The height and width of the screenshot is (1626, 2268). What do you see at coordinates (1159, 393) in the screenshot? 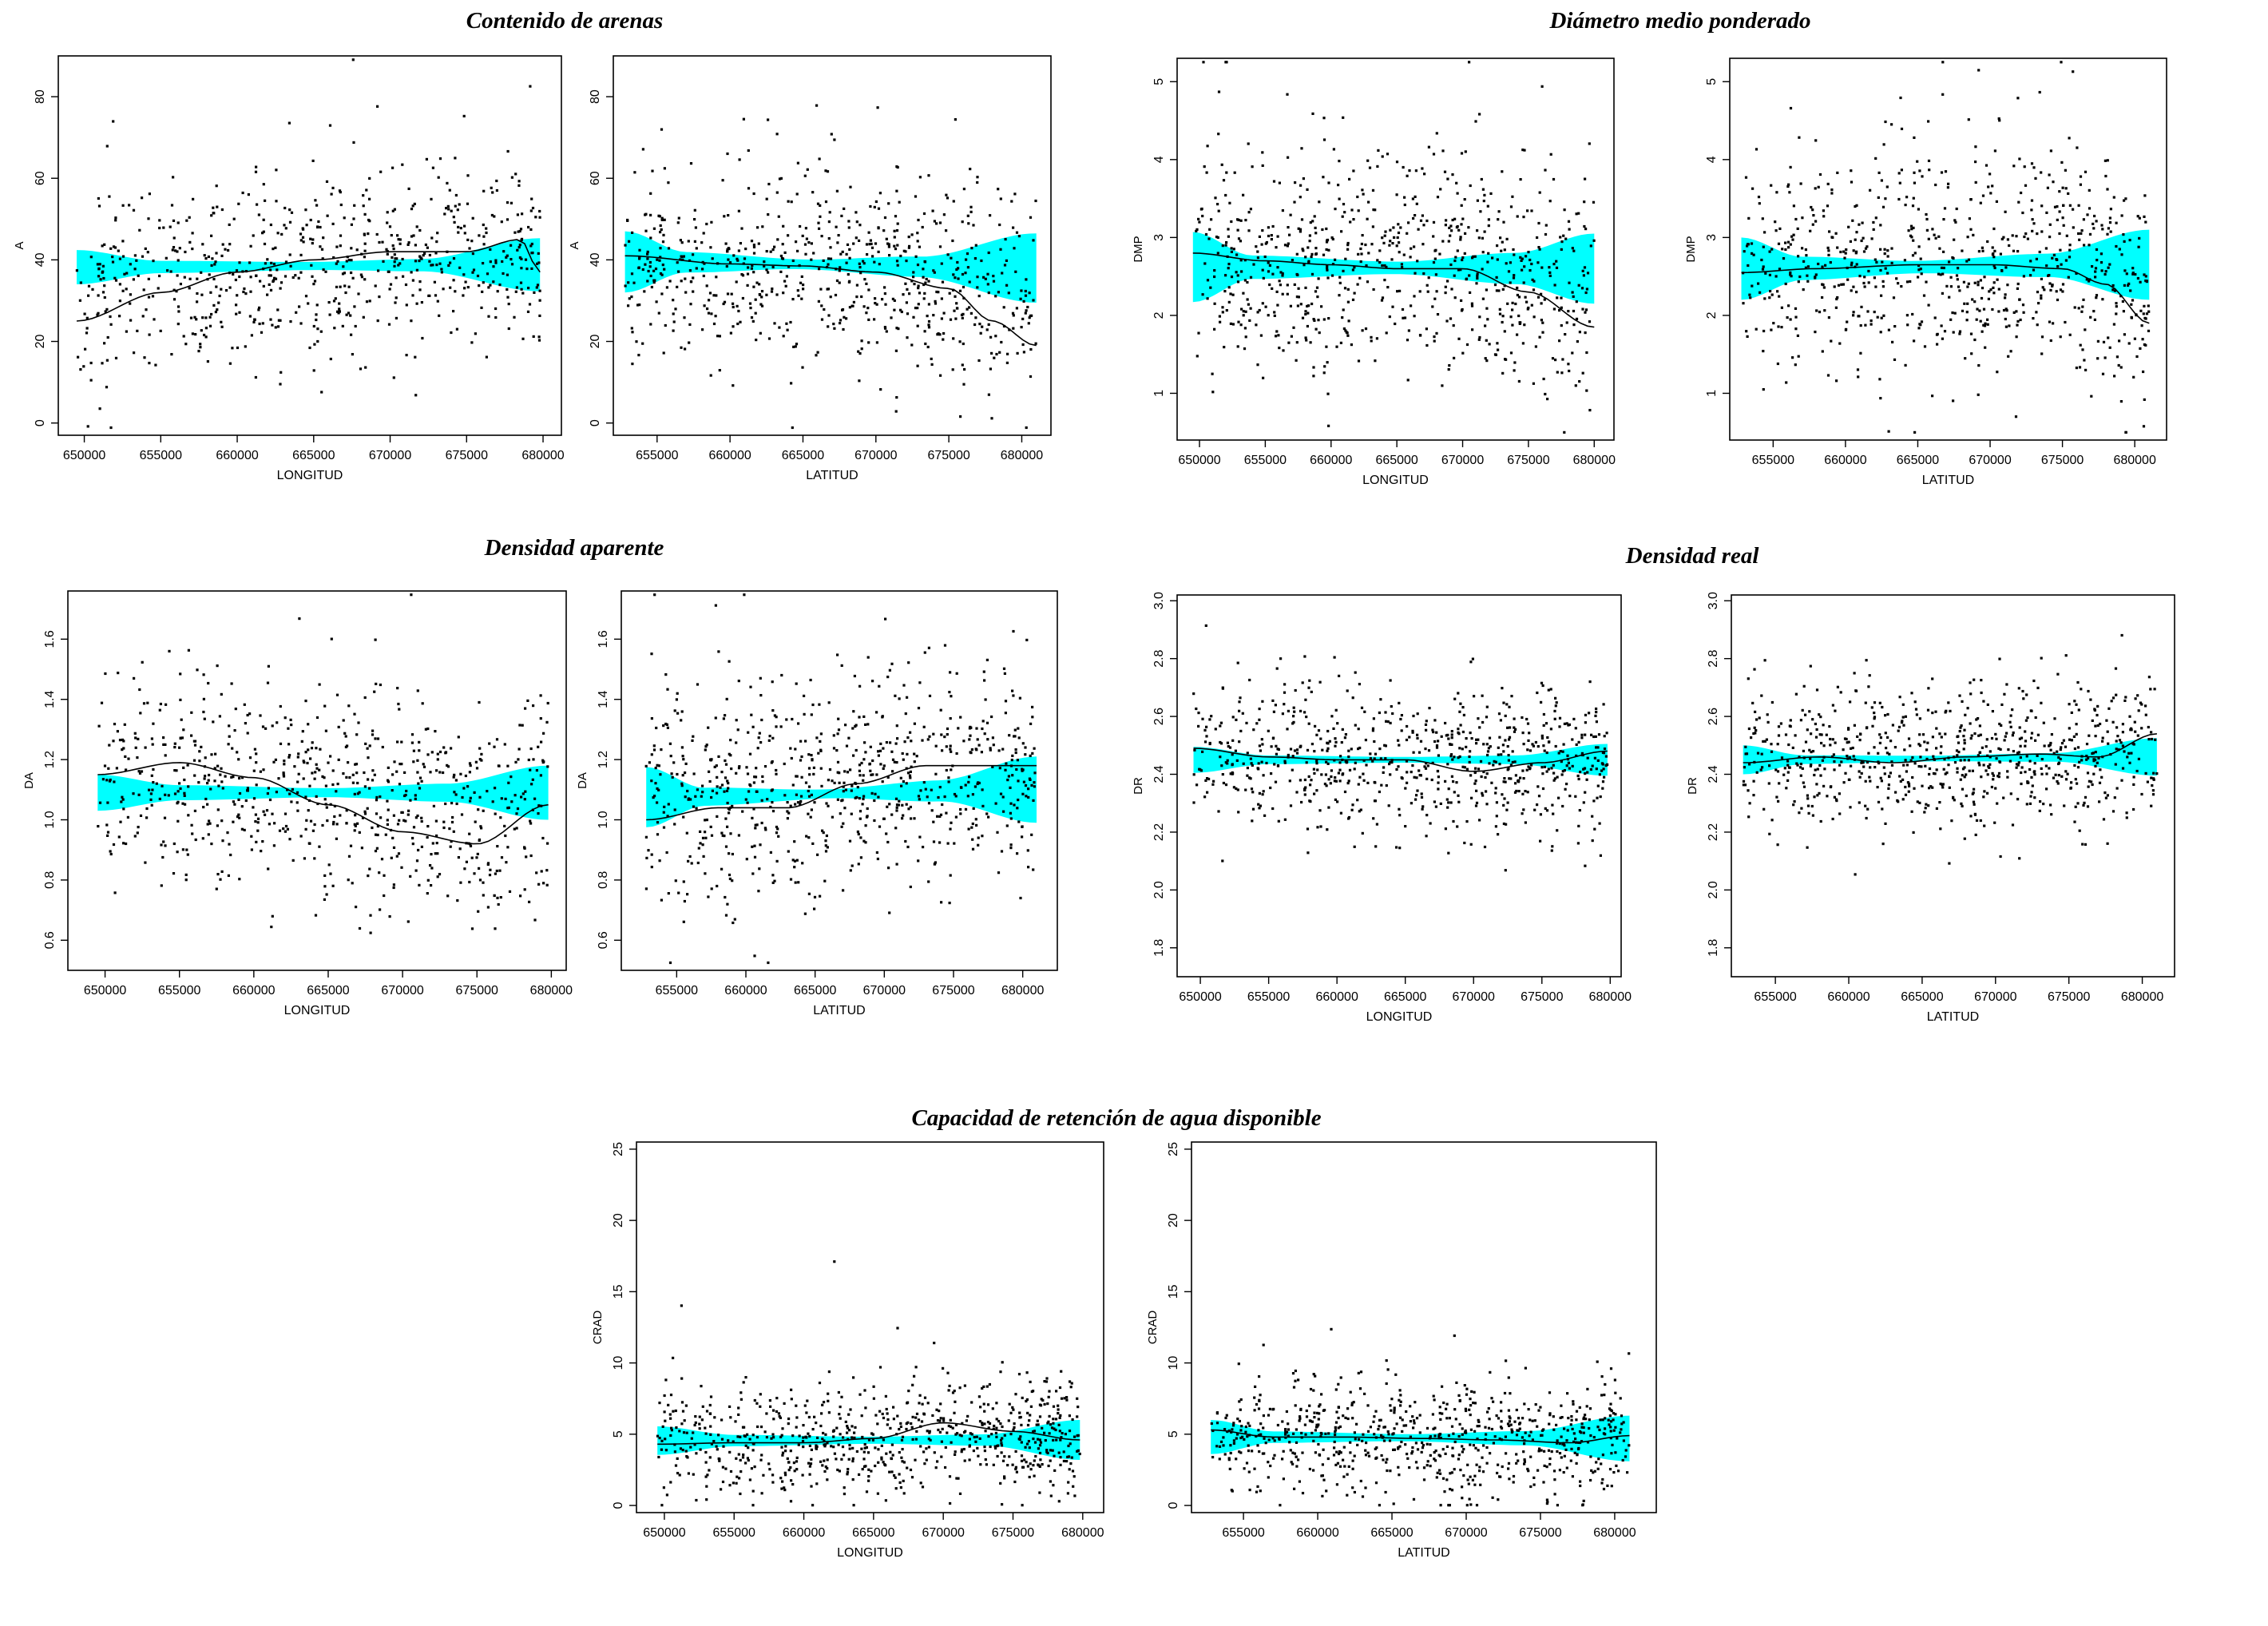
I see `y-tick-label: 1` at bounding box center [1159, 393].